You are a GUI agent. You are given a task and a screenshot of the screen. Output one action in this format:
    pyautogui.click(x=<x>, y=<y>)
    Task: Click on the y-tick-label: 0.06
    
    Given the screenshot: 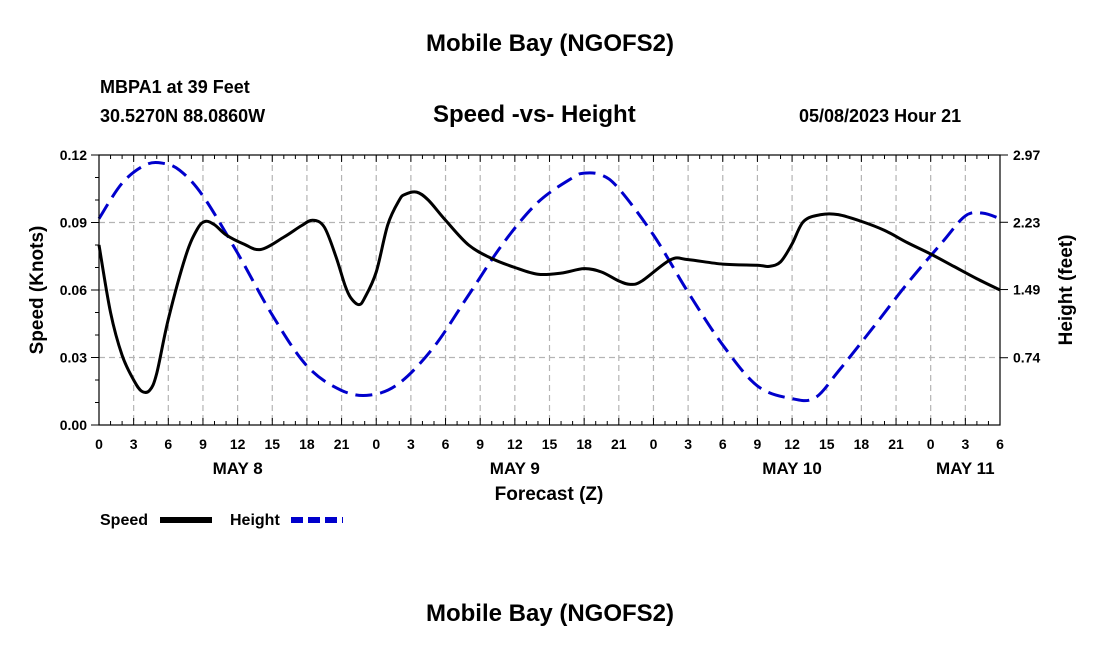 What is the action you would take?
    pyautogui.click(x=73, y=290)
    